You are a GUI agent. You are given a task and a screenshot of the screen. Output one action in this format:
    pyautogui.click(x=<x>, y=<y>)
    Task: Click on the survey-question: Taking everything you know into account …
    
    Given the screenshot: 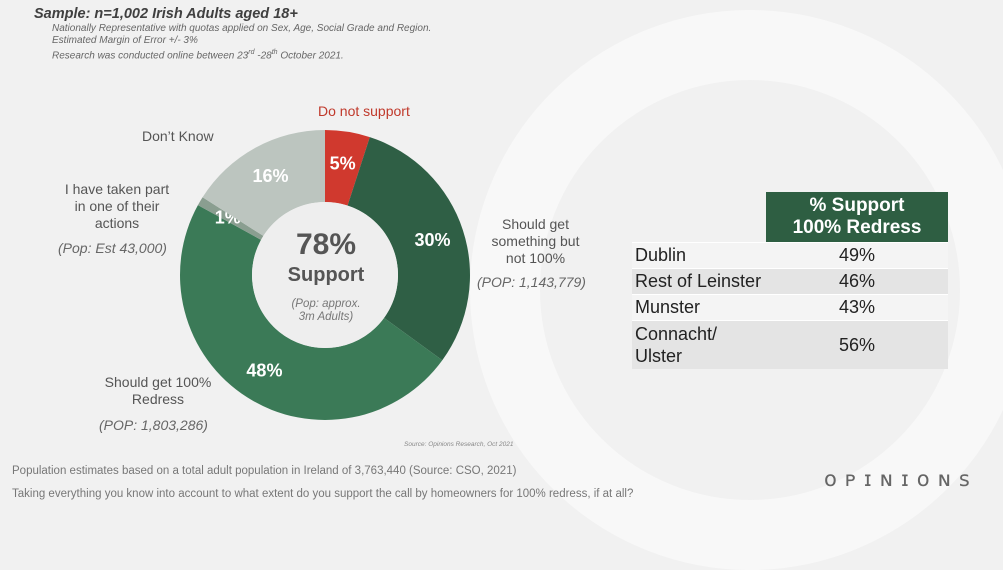 What is the action you would take?
    pyautogui.click(x=323, y=494)
    